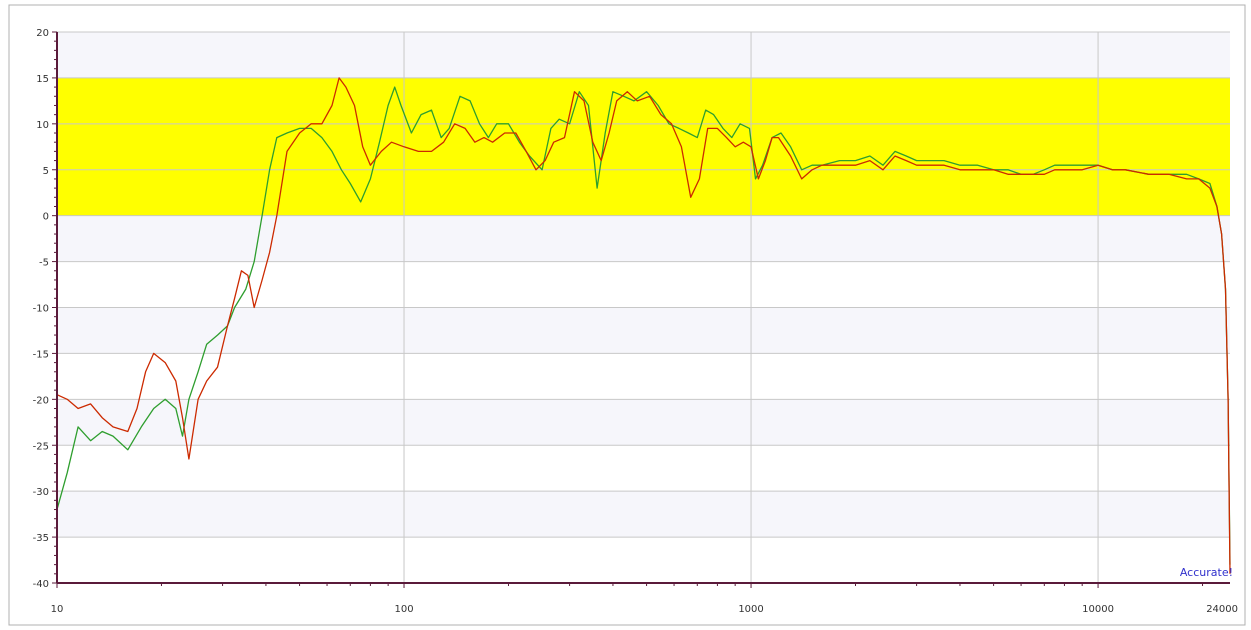 The image size is (1251, 630). I want to click on y-tick-label: -20, so click(41, 400).